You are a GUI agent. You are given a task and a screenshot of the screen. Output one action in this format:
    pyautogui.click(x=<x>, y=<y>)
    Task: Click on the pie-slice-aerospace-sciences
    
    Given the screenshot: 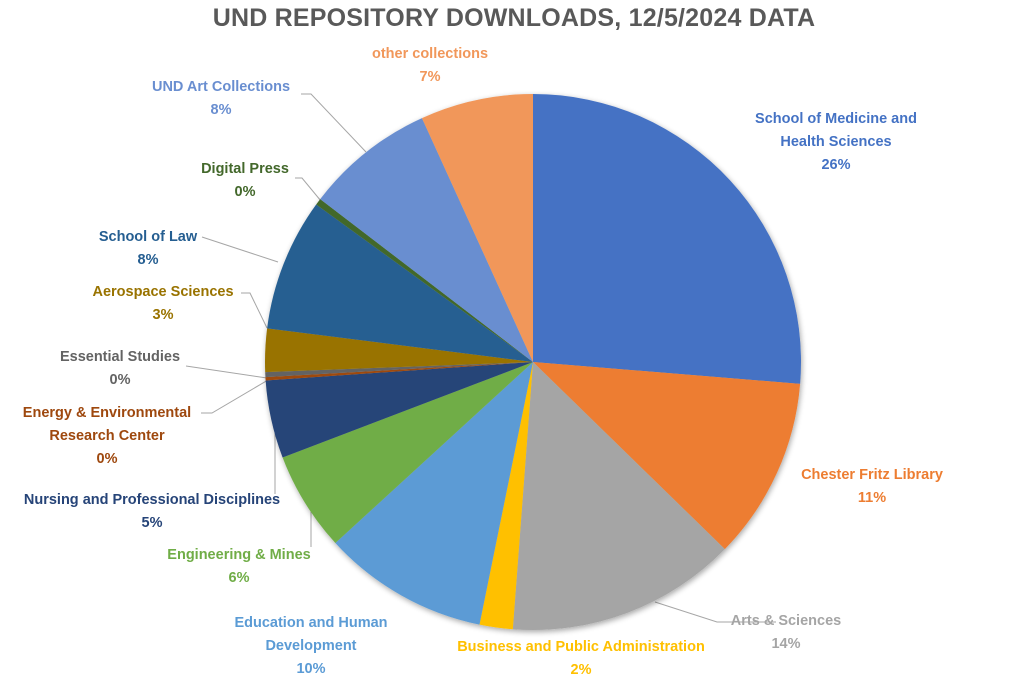 What is the action you would take?
    pyautogui.click(x=398, y=350)
    